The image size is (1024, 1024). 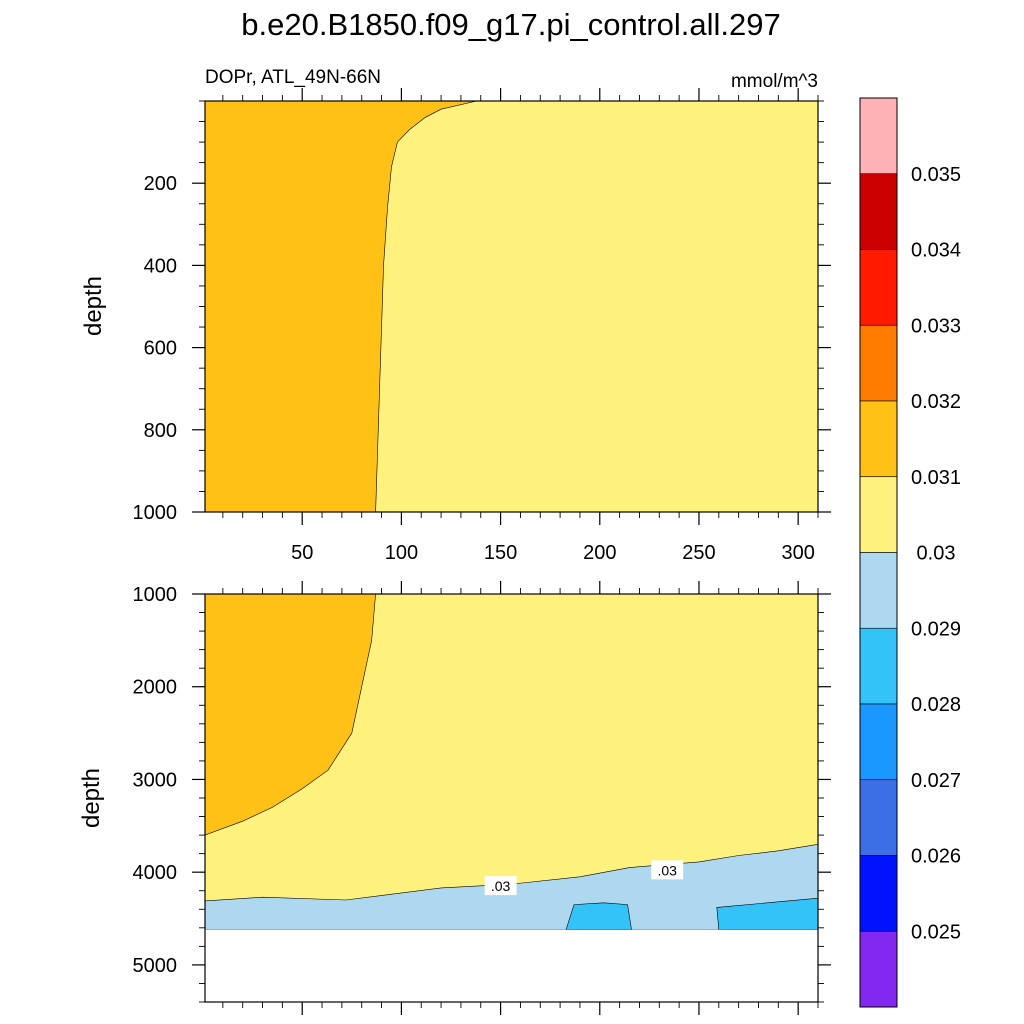 What do you see at coordinates (936, 251) in the screenshot?
I see `colorbar-label: 0.034` at bounding box center [936, 251].